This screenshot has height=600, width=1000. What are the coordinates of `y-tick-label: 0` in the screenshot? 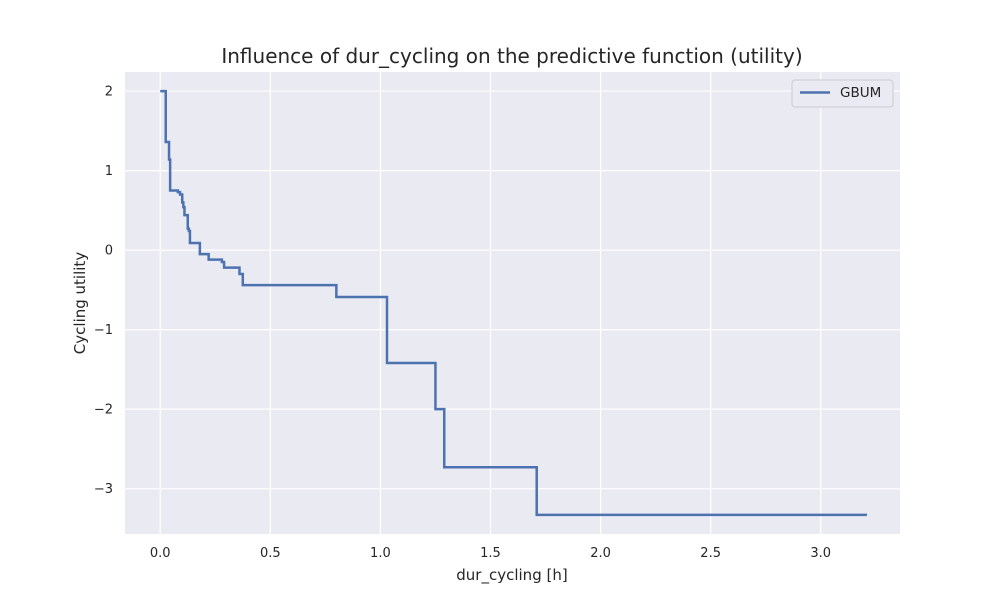 It's located at (109, 251).